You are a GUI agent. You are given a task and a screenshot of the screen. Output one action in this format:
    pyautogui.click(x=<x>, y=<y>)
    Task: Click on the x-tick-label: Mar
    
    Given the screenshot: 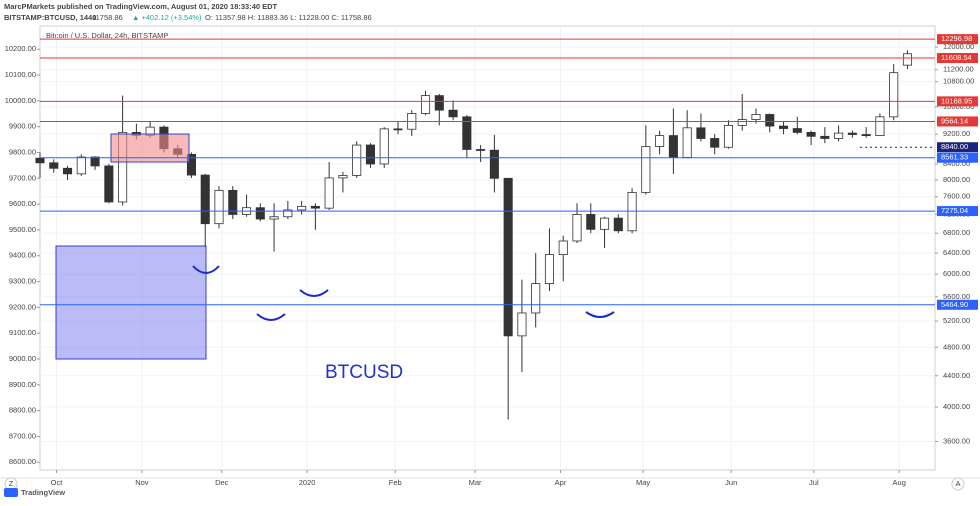 What is the action you would take?
    pyautogui.click(x=475, y=482)
    